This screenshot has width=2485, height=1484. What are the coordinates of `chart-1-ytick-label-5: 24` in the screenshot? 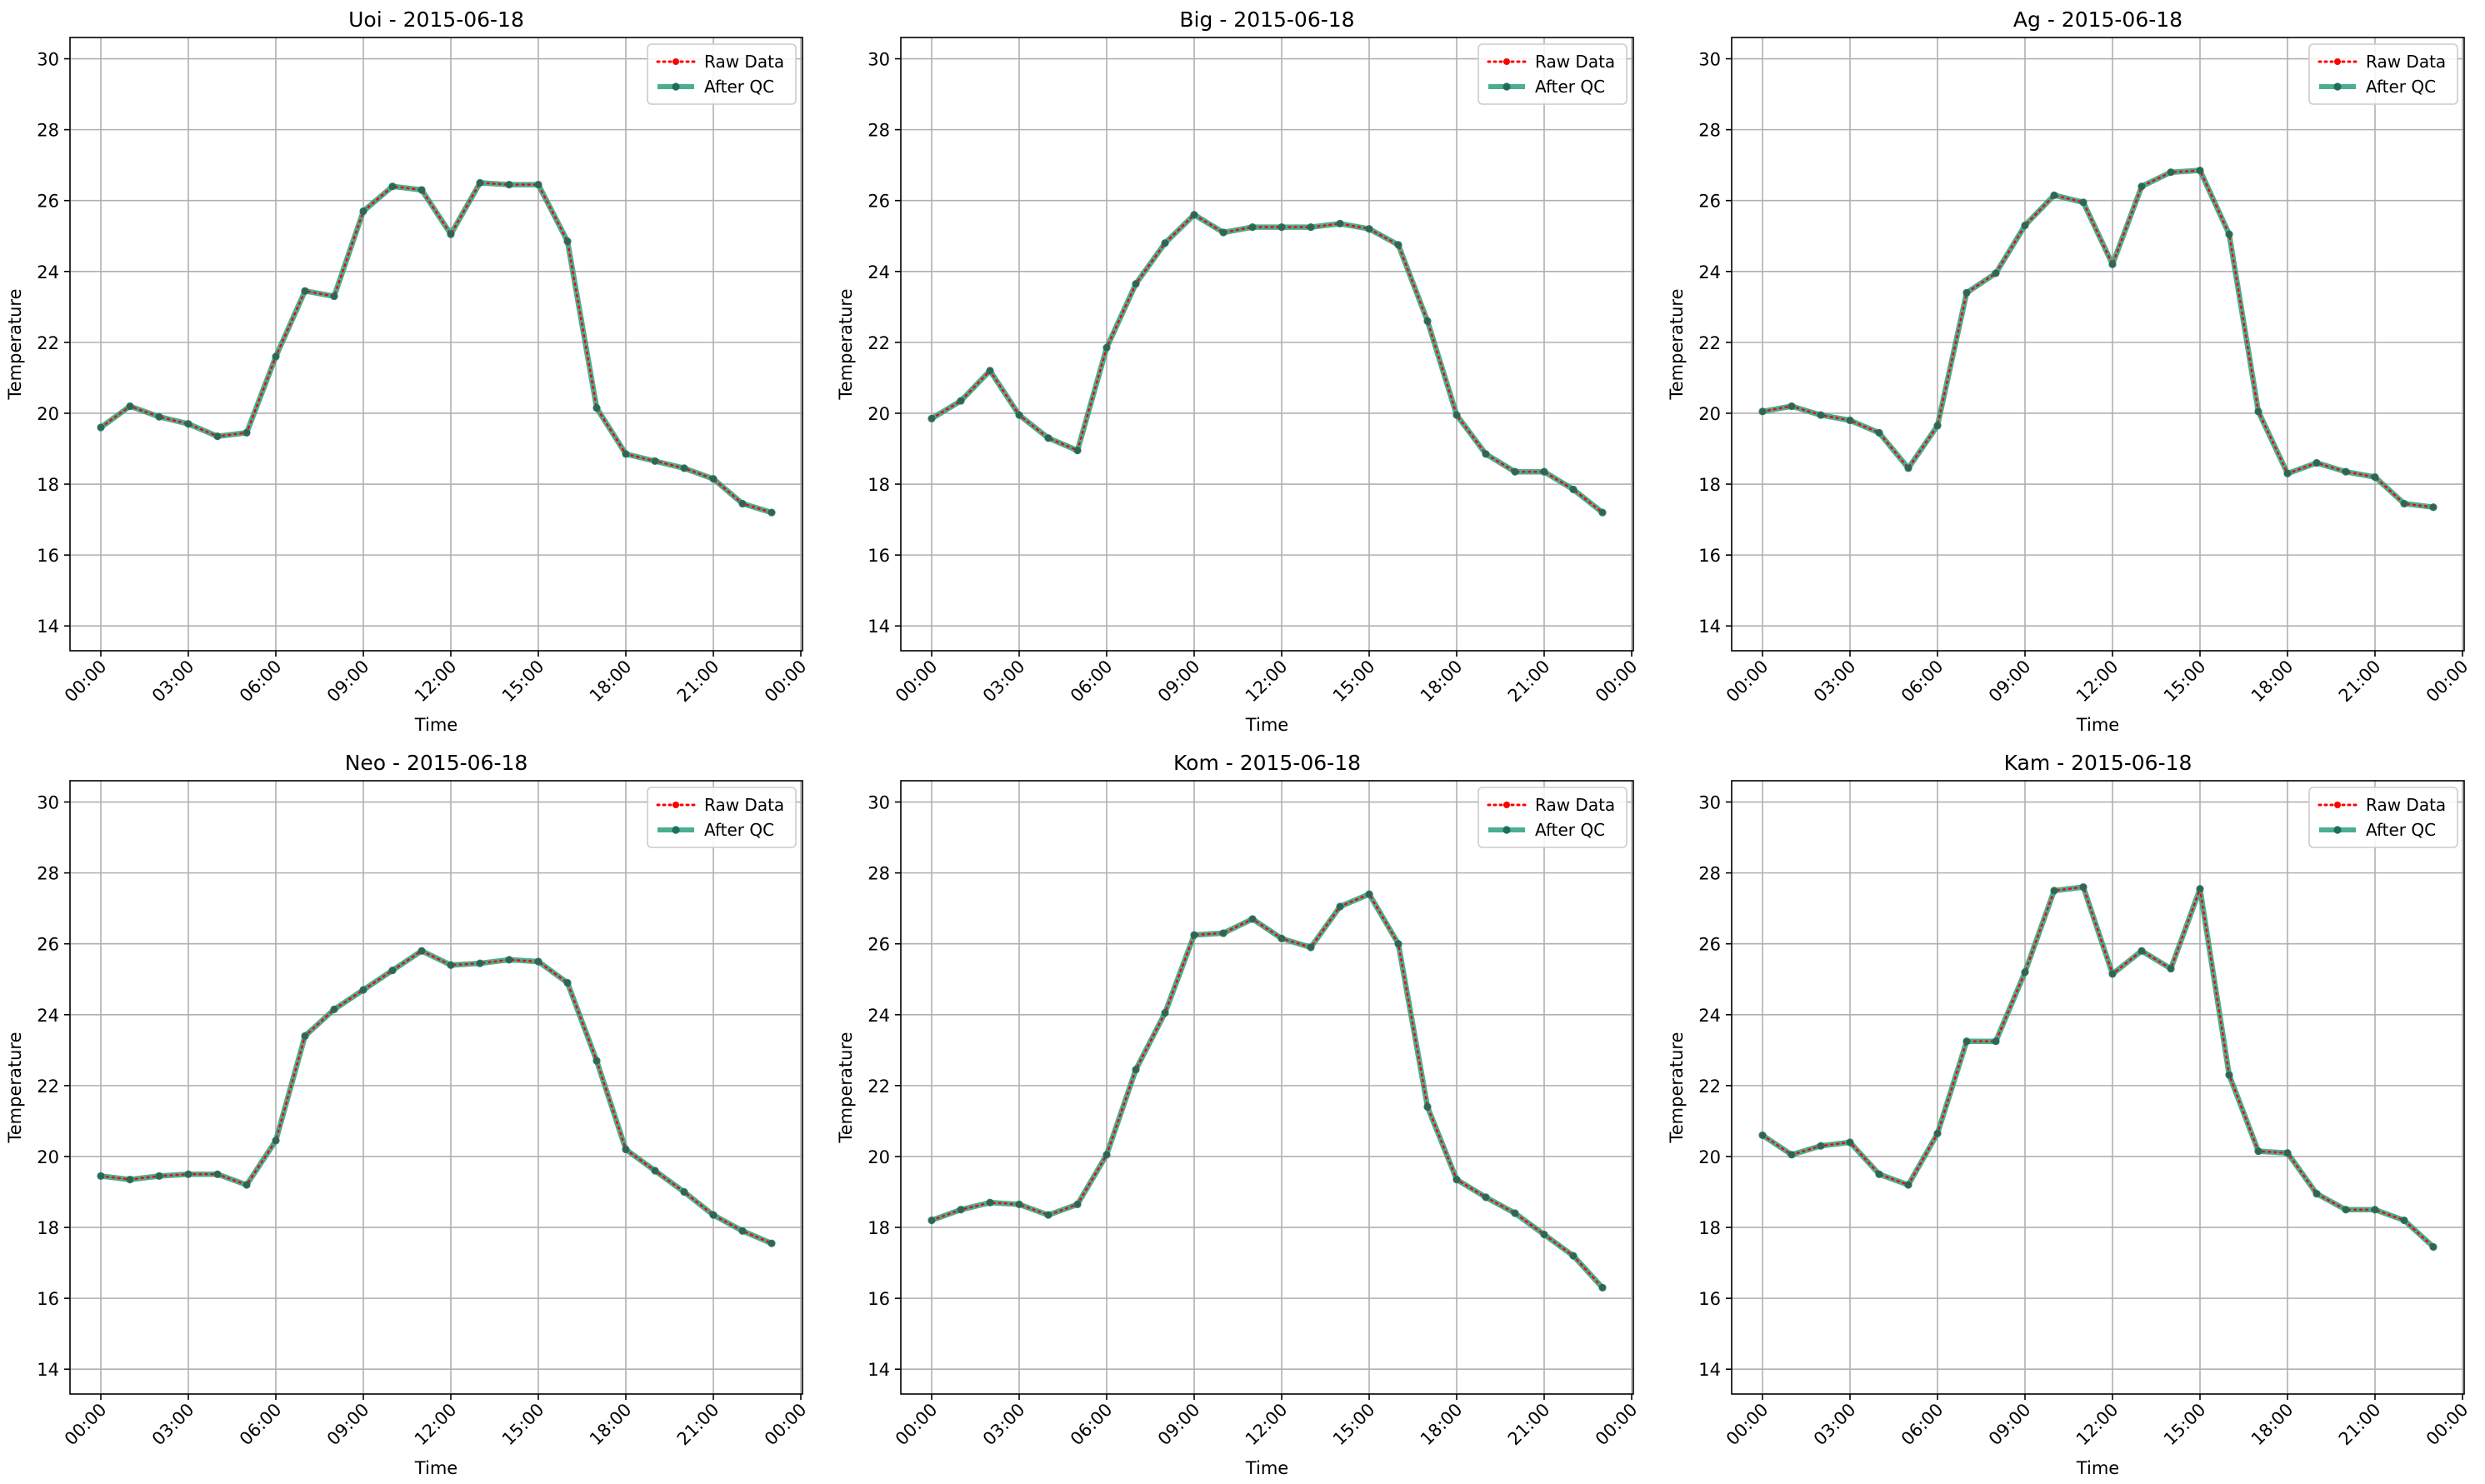 It's located at (879, 272).